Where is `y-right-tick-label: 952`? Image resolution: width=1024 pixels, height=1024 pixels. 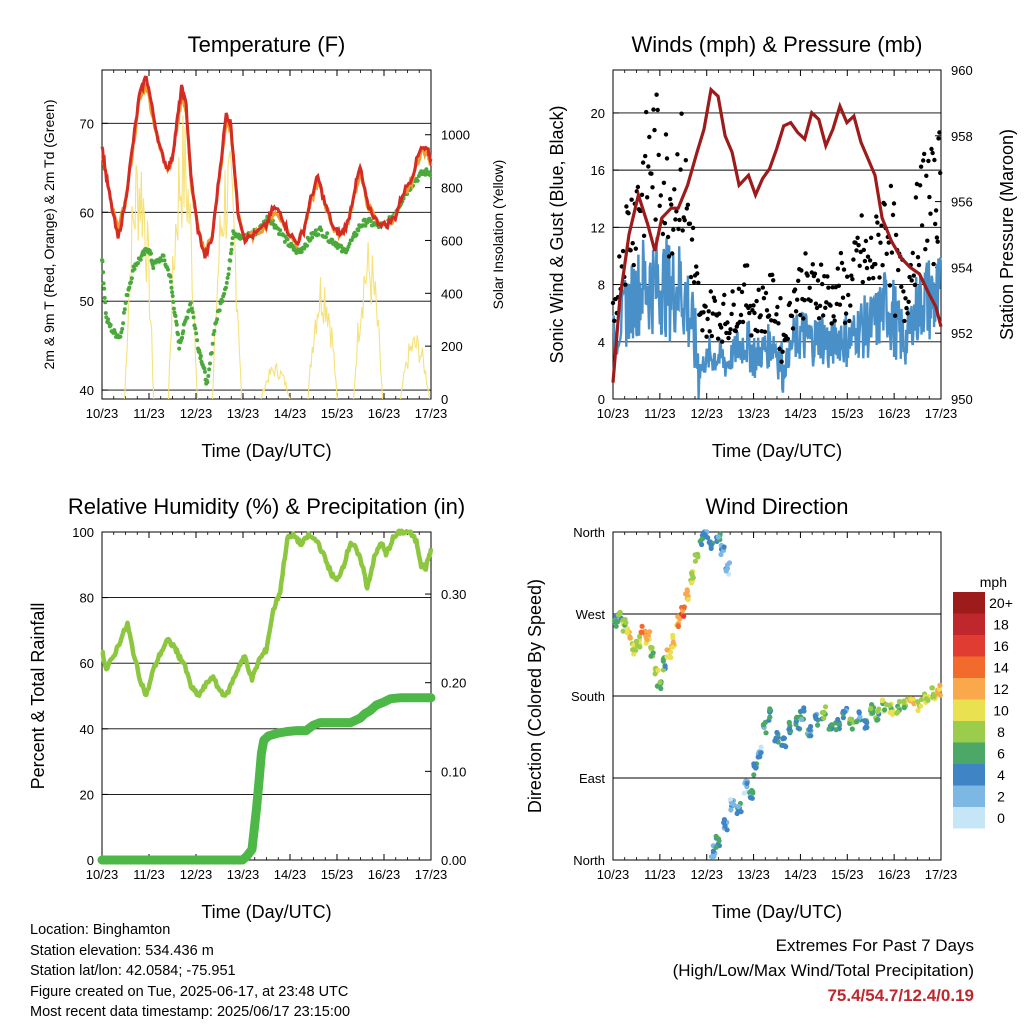 y-right-tick-label: 952 is located at coordinates (962, 333).